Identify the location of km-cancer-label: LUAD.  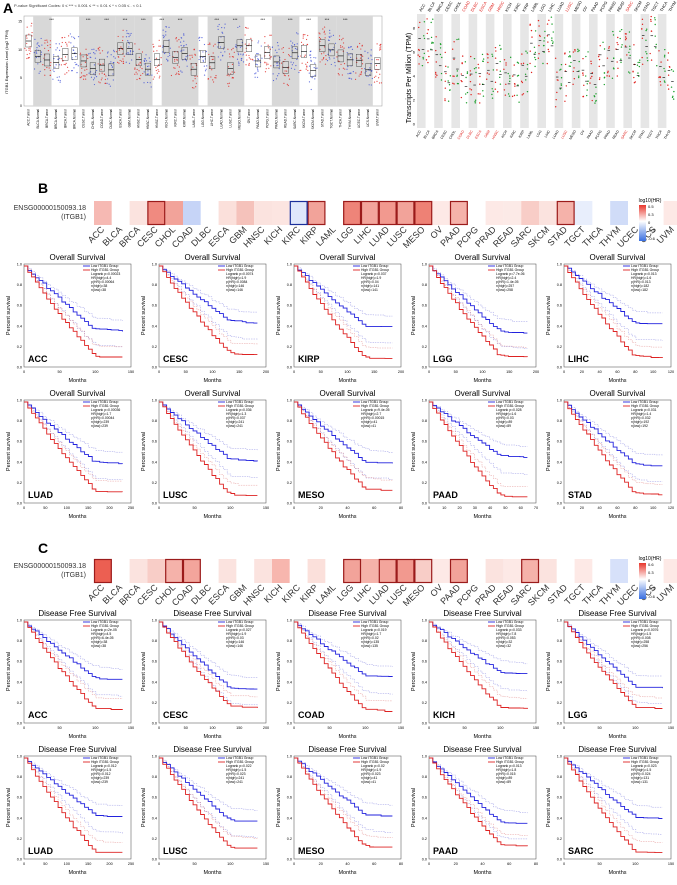
(40, 495).